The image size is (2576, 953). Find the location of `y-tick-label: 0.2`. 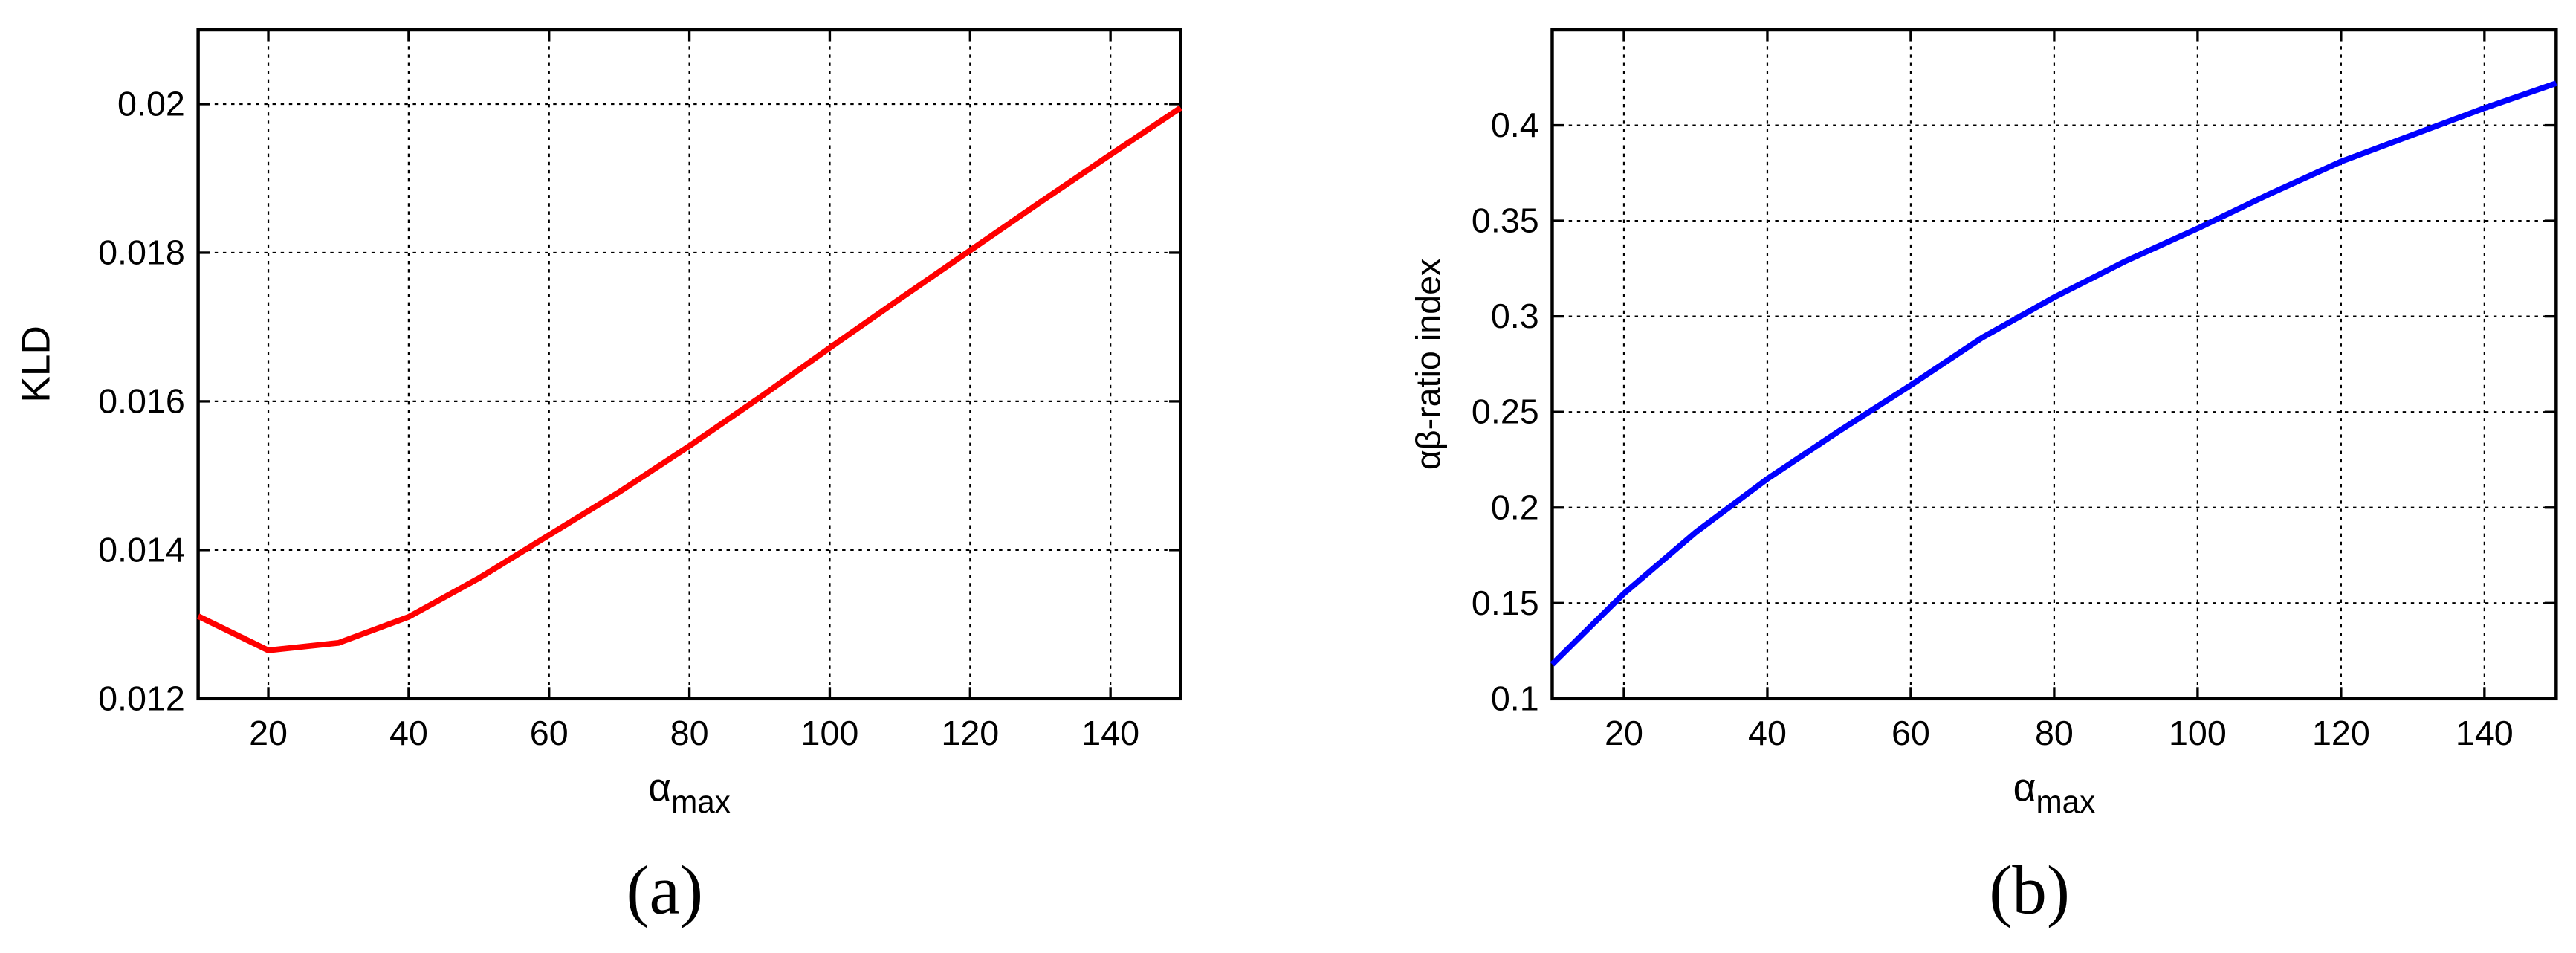

y-tick-label: 0.2 is located at coordinates (1515, 507).